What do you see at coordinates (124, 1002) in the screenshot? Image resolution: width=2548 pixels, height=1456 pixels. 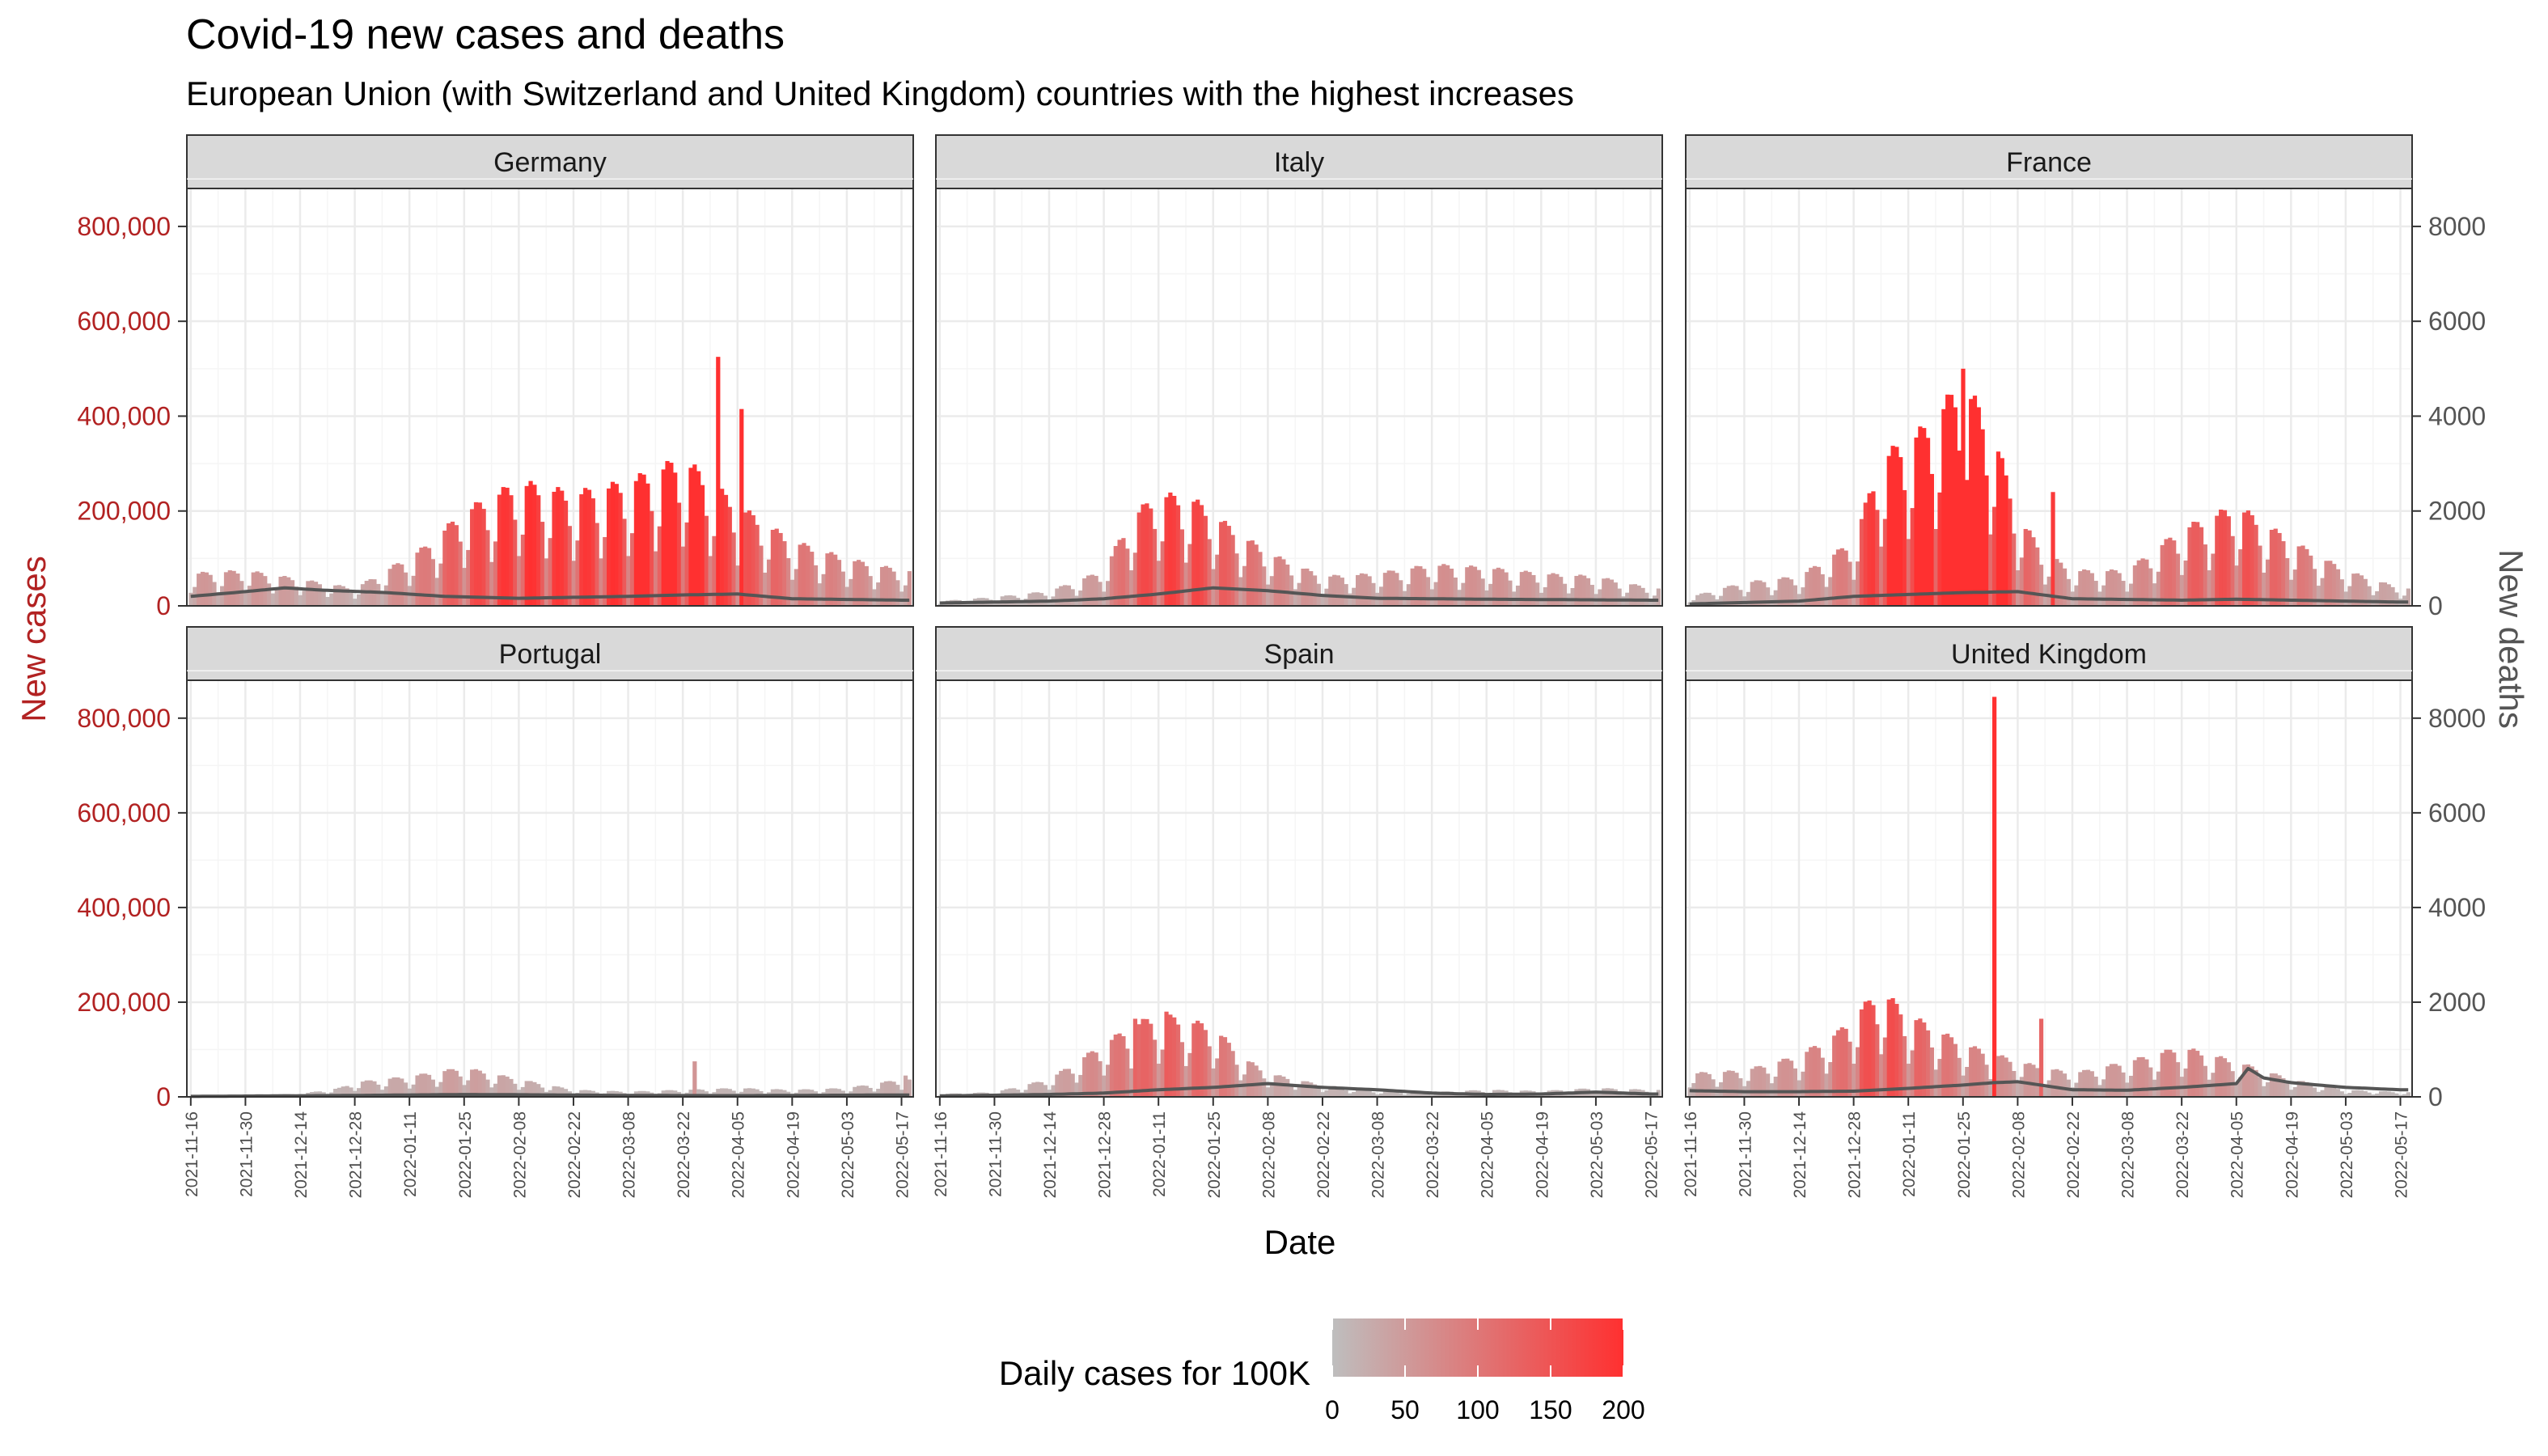 I see `y-tick-label-left: 200,000` at bounding box center [124, 1002].